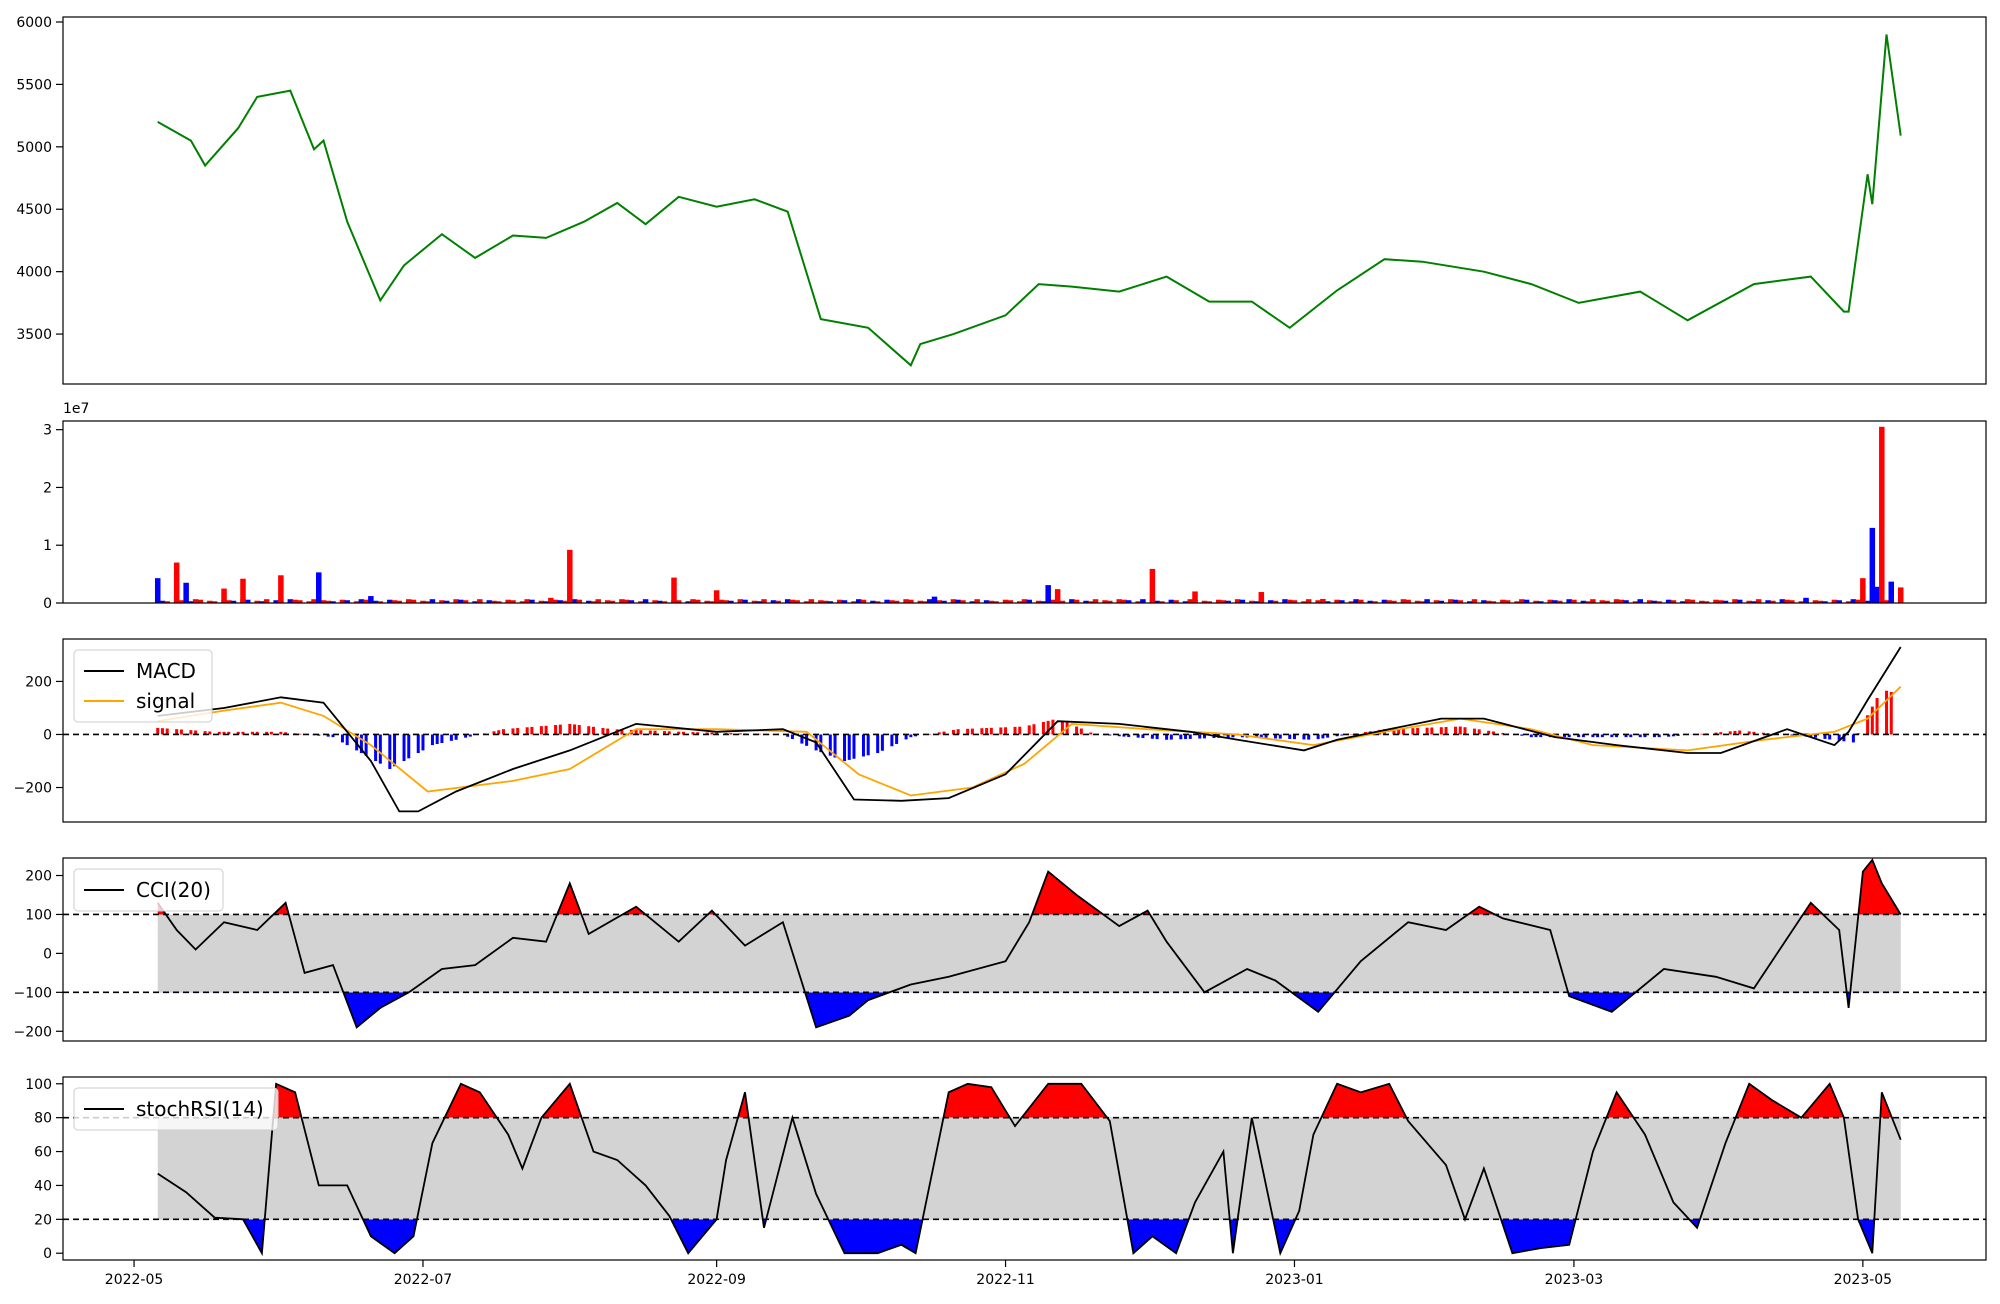  I want to click on price-ytick-label: 4000, so click(34, 273).